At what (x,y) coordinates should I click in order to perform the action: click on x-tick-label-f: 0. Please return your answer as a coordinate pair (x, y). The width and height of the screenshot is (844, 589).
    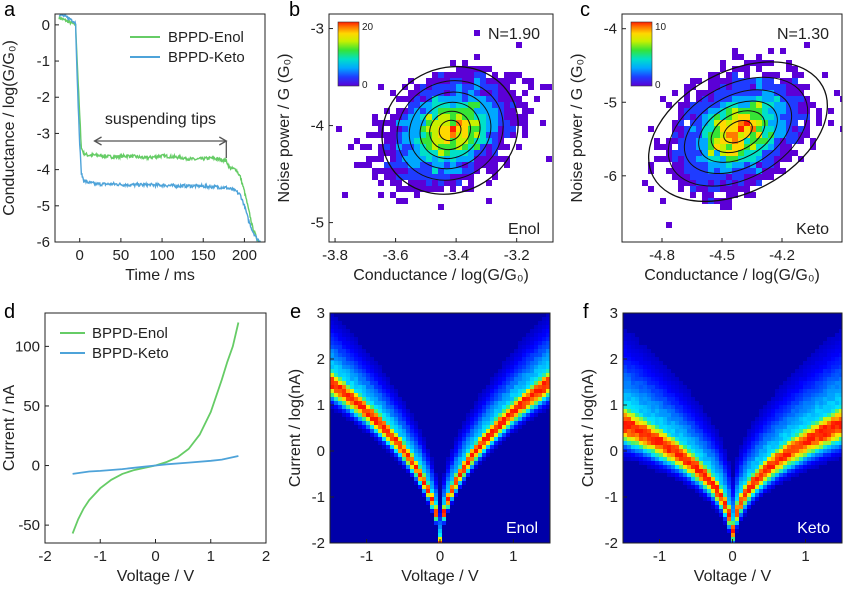
    Looking at the image, I should click on (732, 556).